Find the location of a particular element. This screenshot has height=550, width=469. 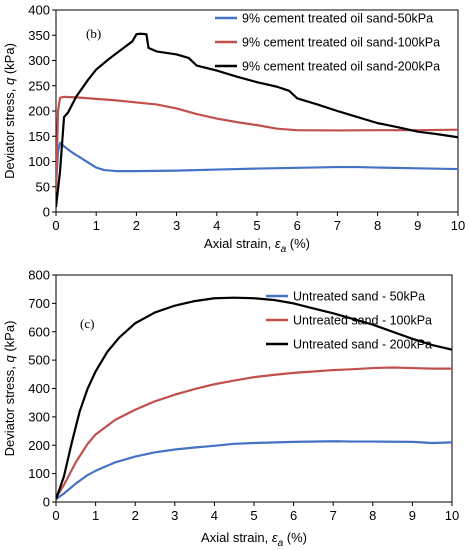

y-tick-label: 800 is located at coordinates (39, 275).